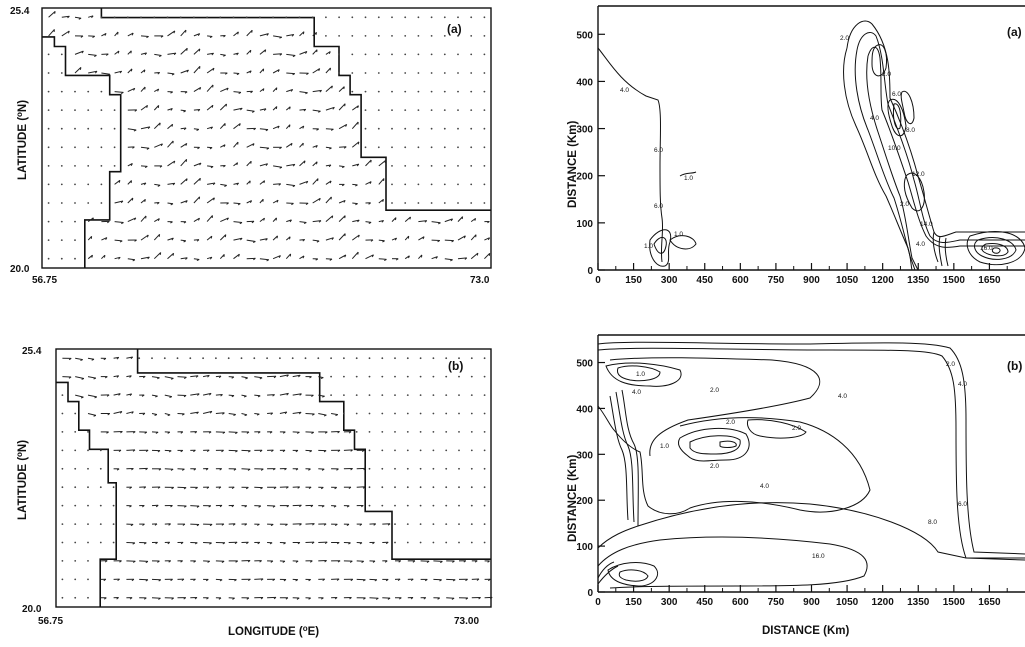 The height and width of the screenshot is (647, 1025). Describe the element at coordinates (896, 94) in the screenshot. I see `contour-label: 6.0` at that location.